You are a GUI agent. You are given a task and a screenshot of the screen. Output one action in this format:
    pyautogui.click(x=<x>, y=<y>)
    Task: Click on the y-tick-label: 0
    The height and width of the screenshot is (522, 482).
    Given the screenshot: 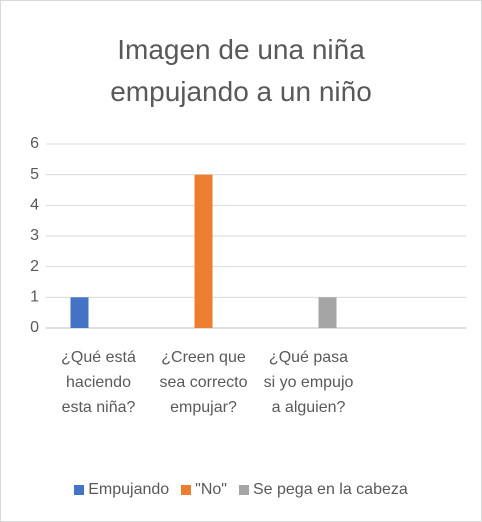 What is the action you would take?
    pyautogui.click(x=34, y=327)
    